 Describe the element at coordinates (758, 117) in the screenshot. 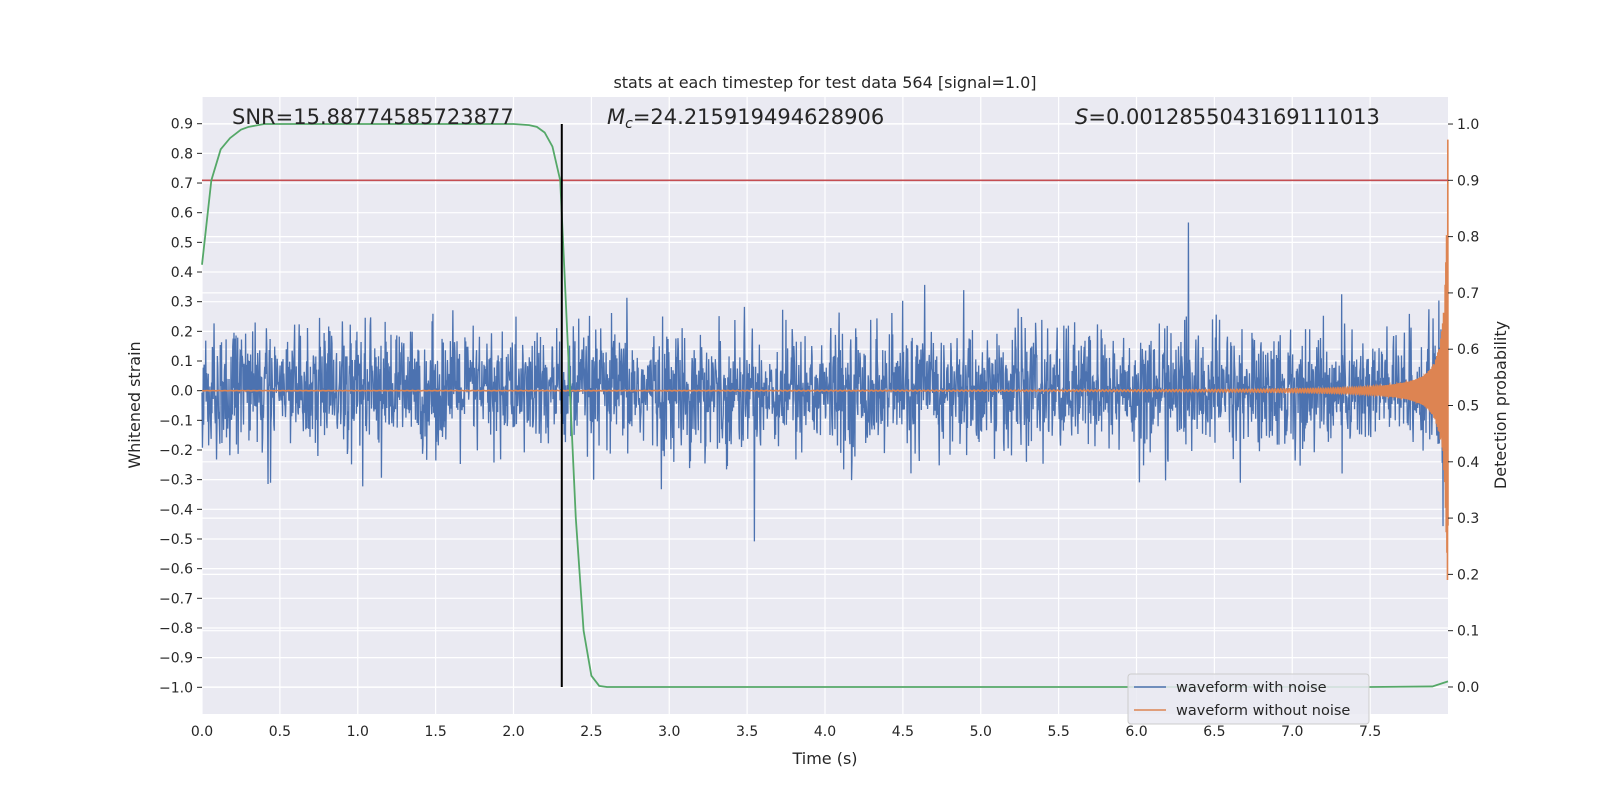

I see `chirp-mass-value: =24.215919494628906` at that location.